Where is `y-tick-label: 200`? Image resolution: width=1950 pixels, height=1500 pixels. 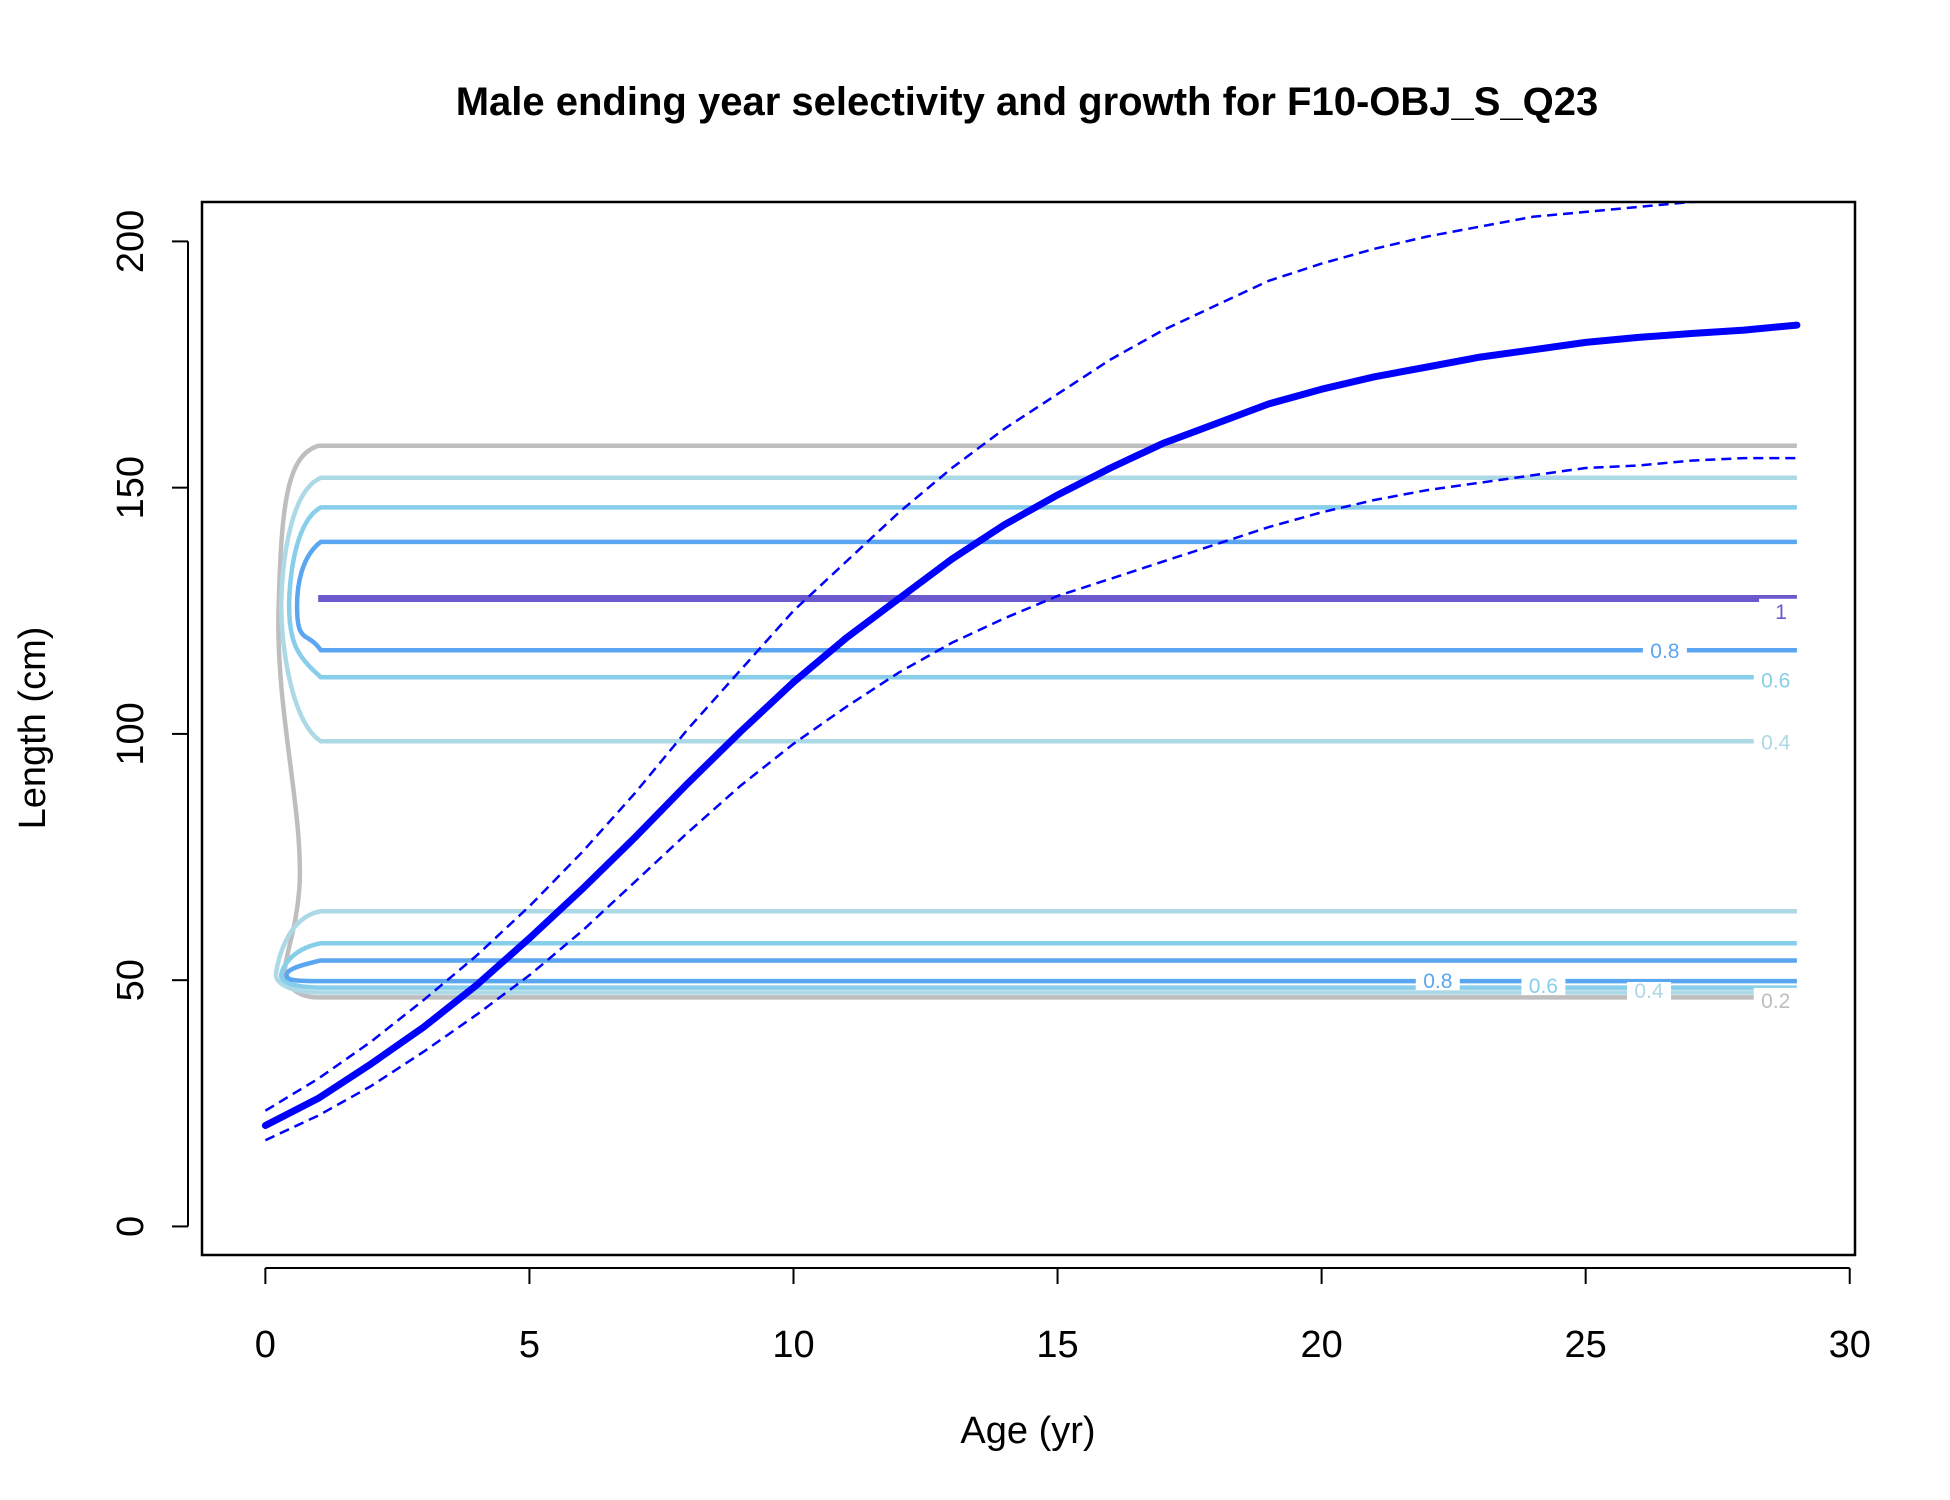
y-tick-label: 200 is located at coordinates (131, 241).